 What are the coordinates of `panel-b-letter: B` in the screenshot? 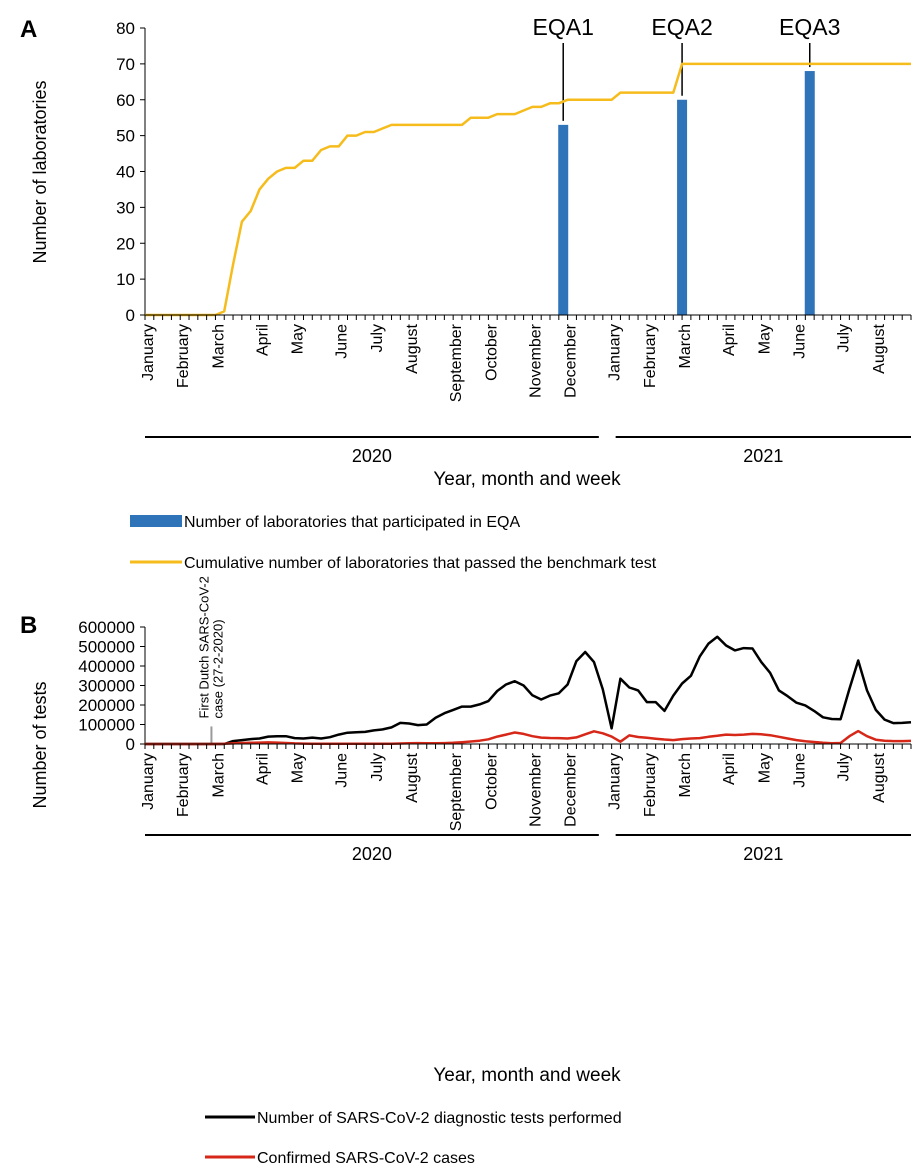 It's located at (28, 625).